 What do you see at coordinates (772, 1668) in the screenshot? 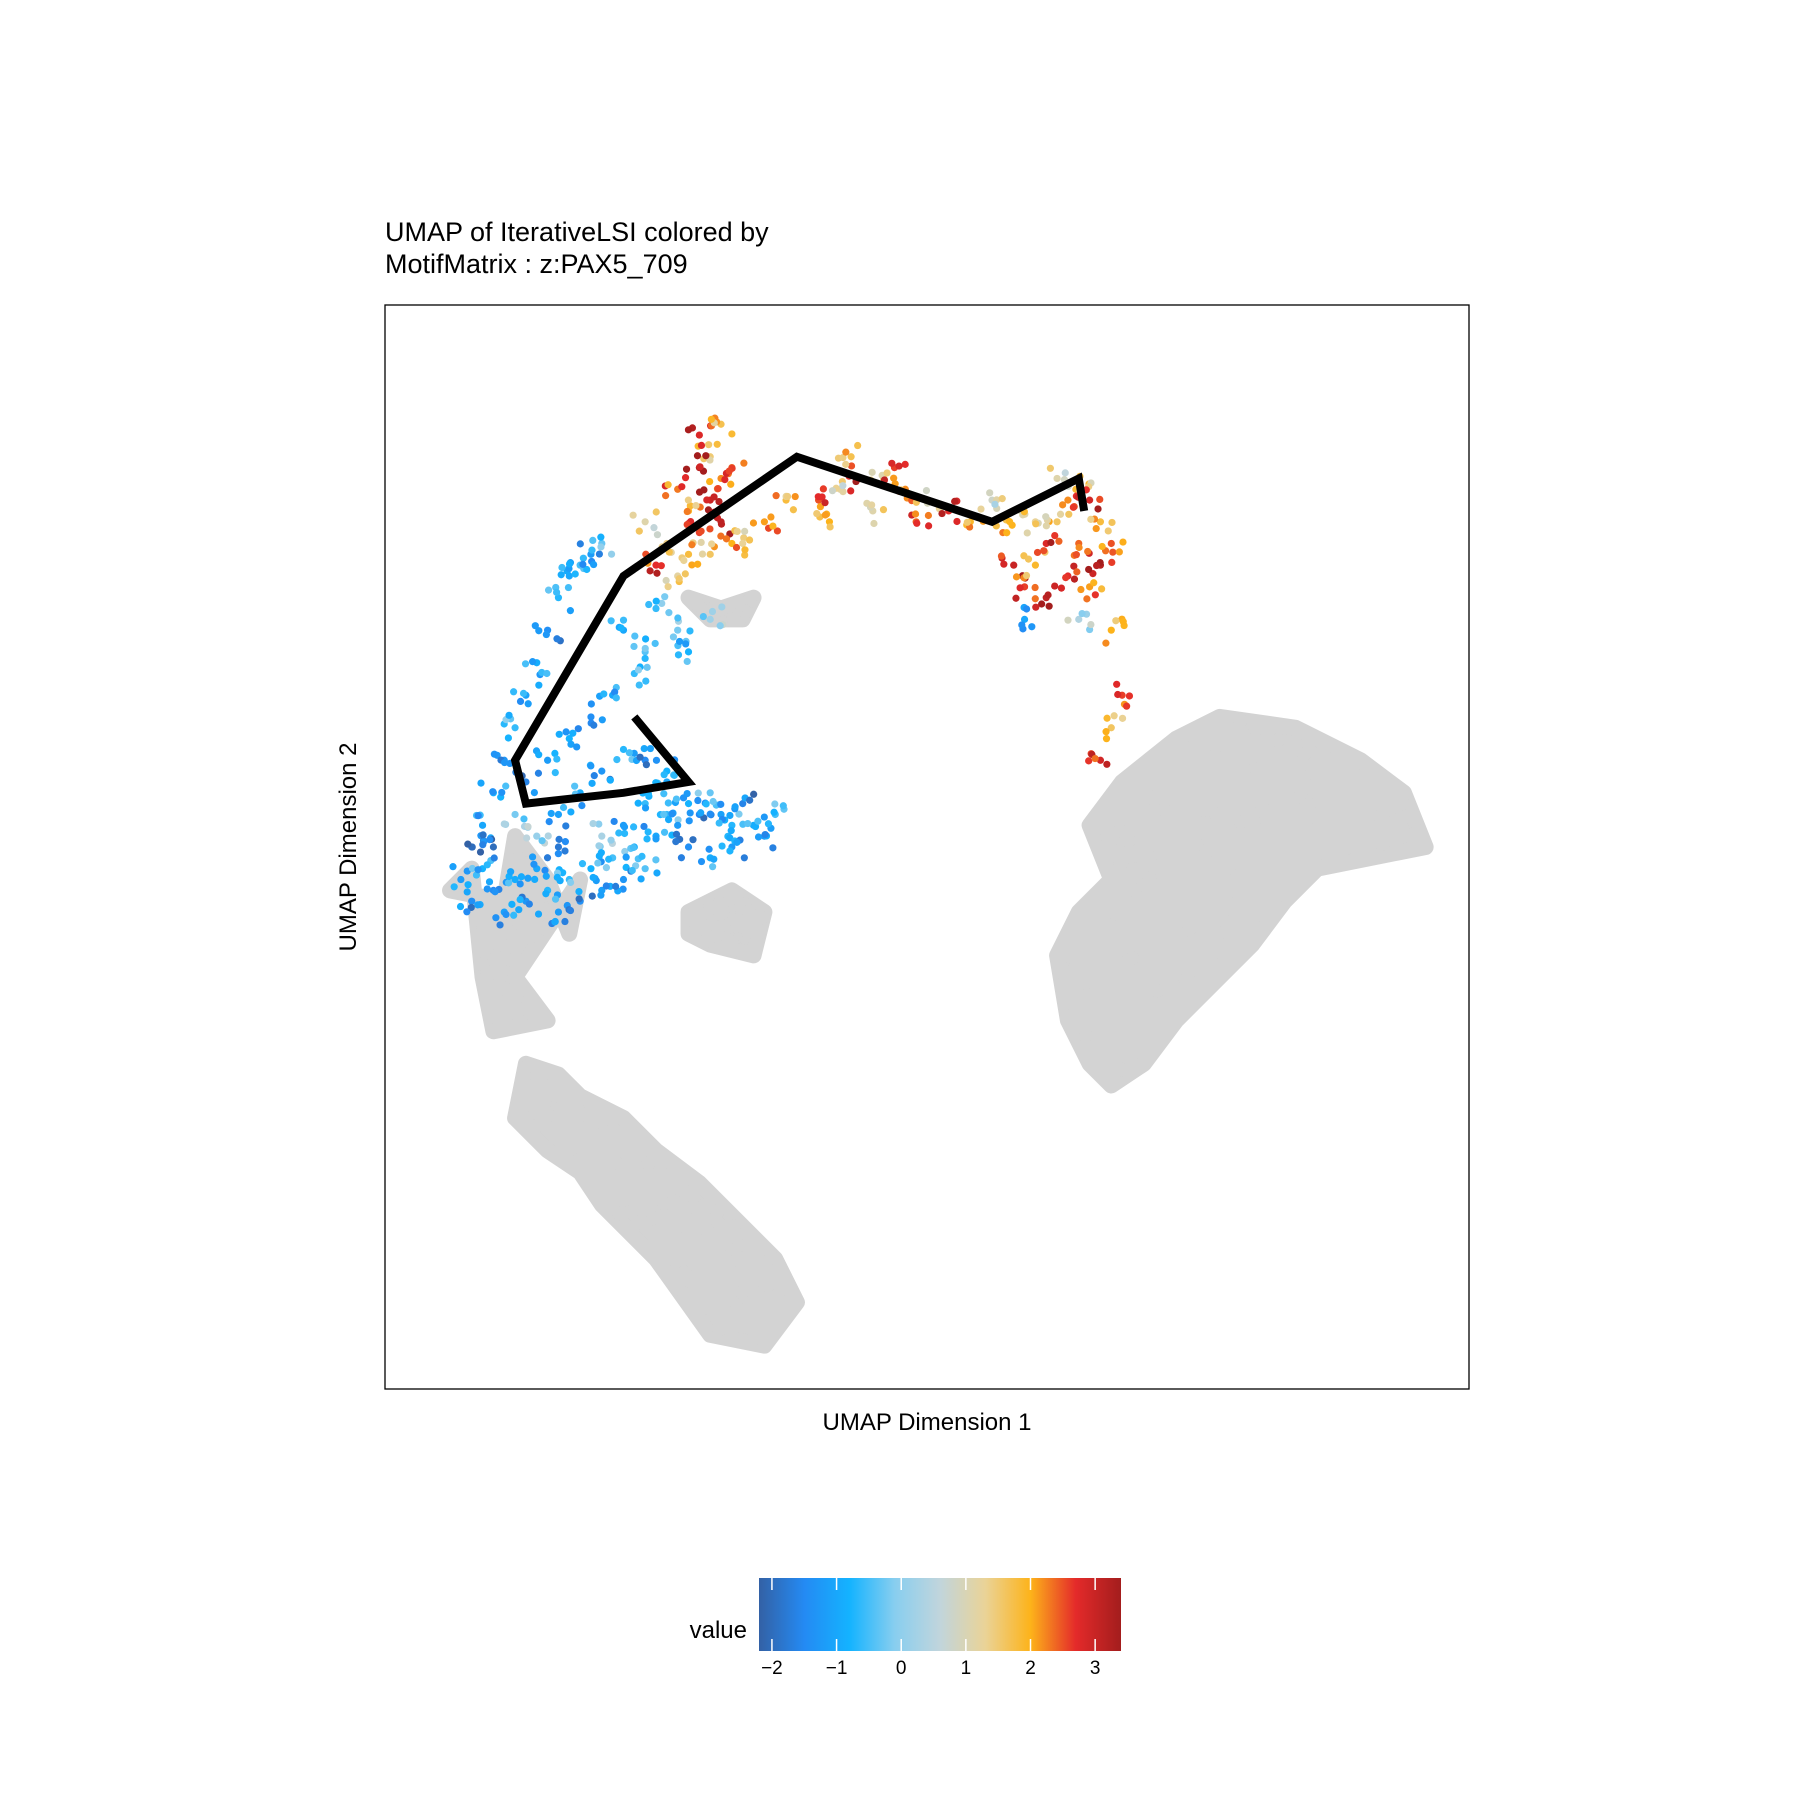
I see `colorbar-tick-label: −2` at bounding box center [772, 1668].